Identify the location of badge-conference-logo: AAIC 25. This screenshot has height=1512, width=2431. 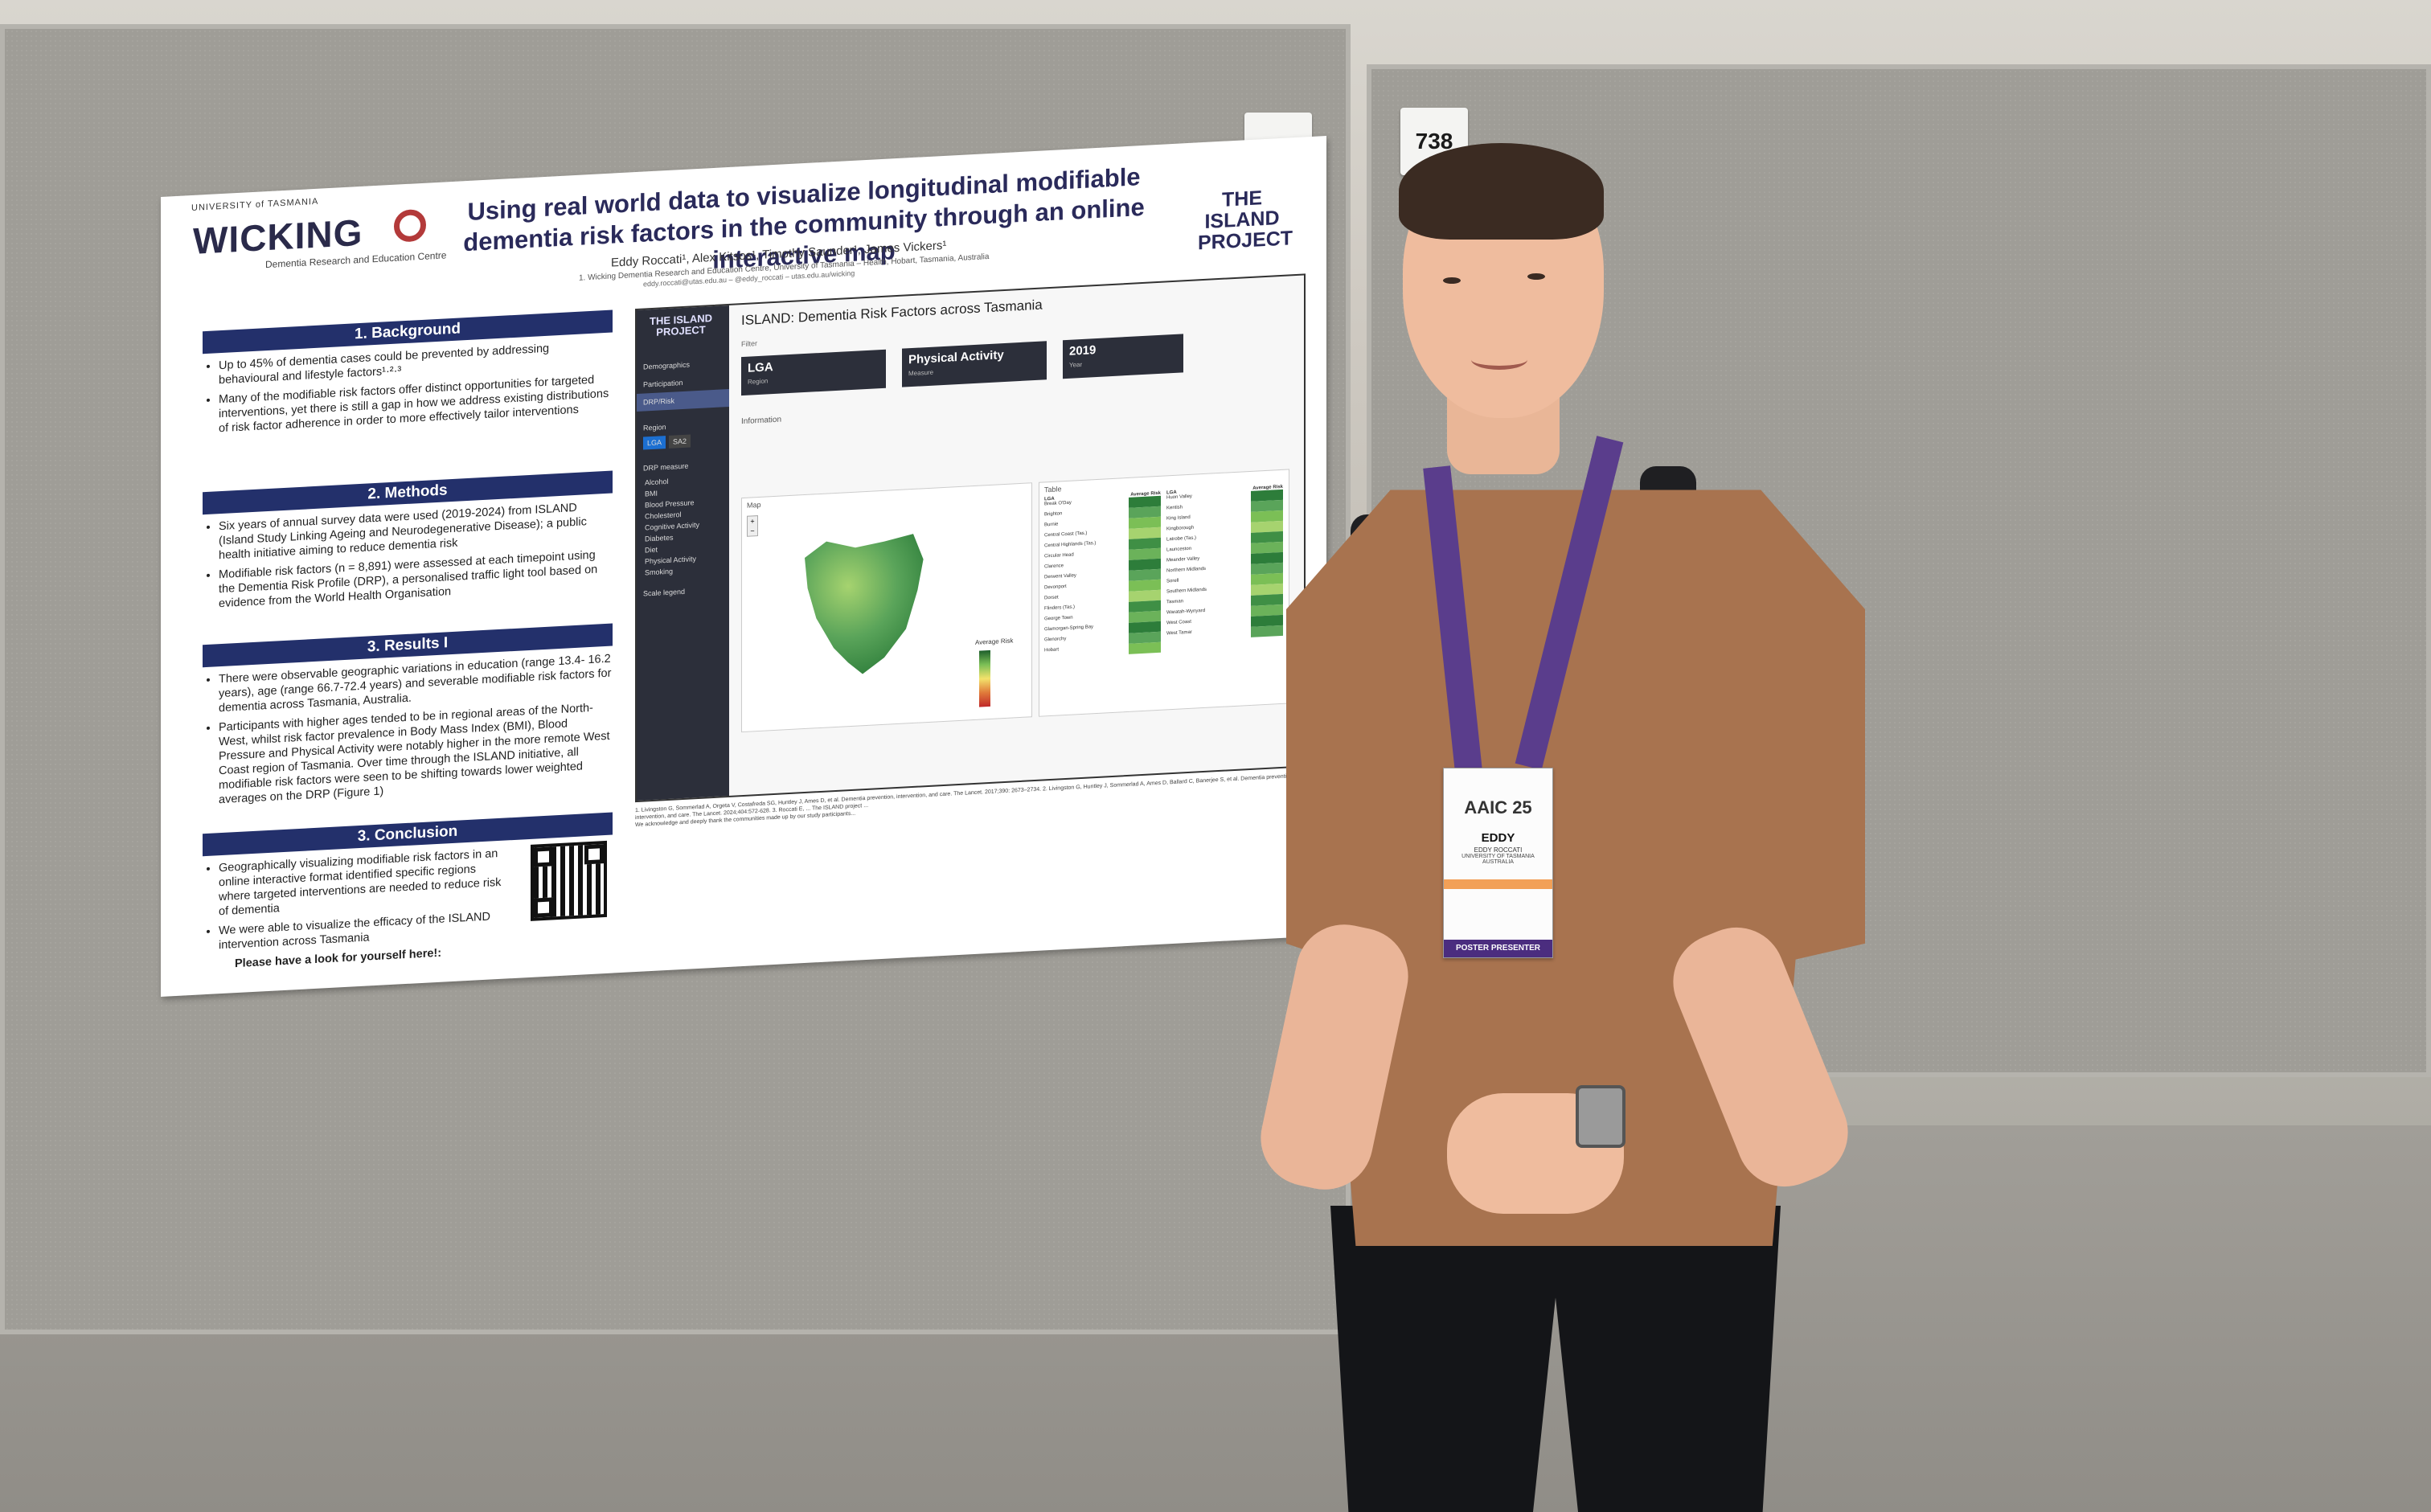
(1498, 807).